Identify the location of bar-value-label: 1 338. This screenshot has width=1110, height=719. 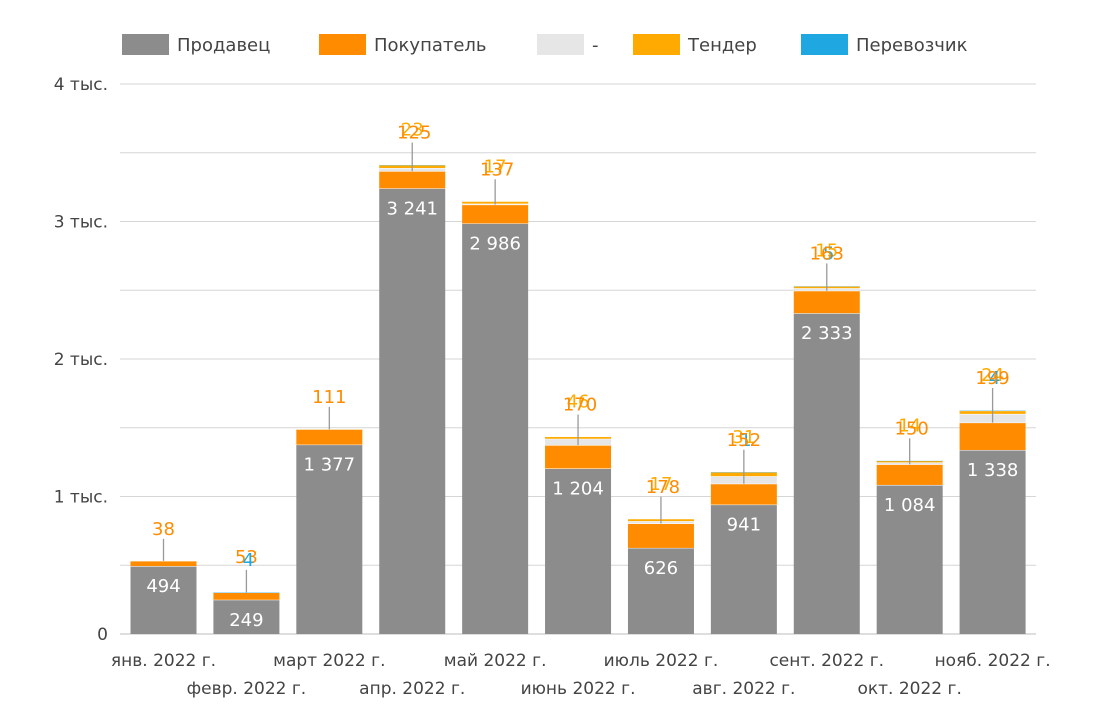
(993, 470).